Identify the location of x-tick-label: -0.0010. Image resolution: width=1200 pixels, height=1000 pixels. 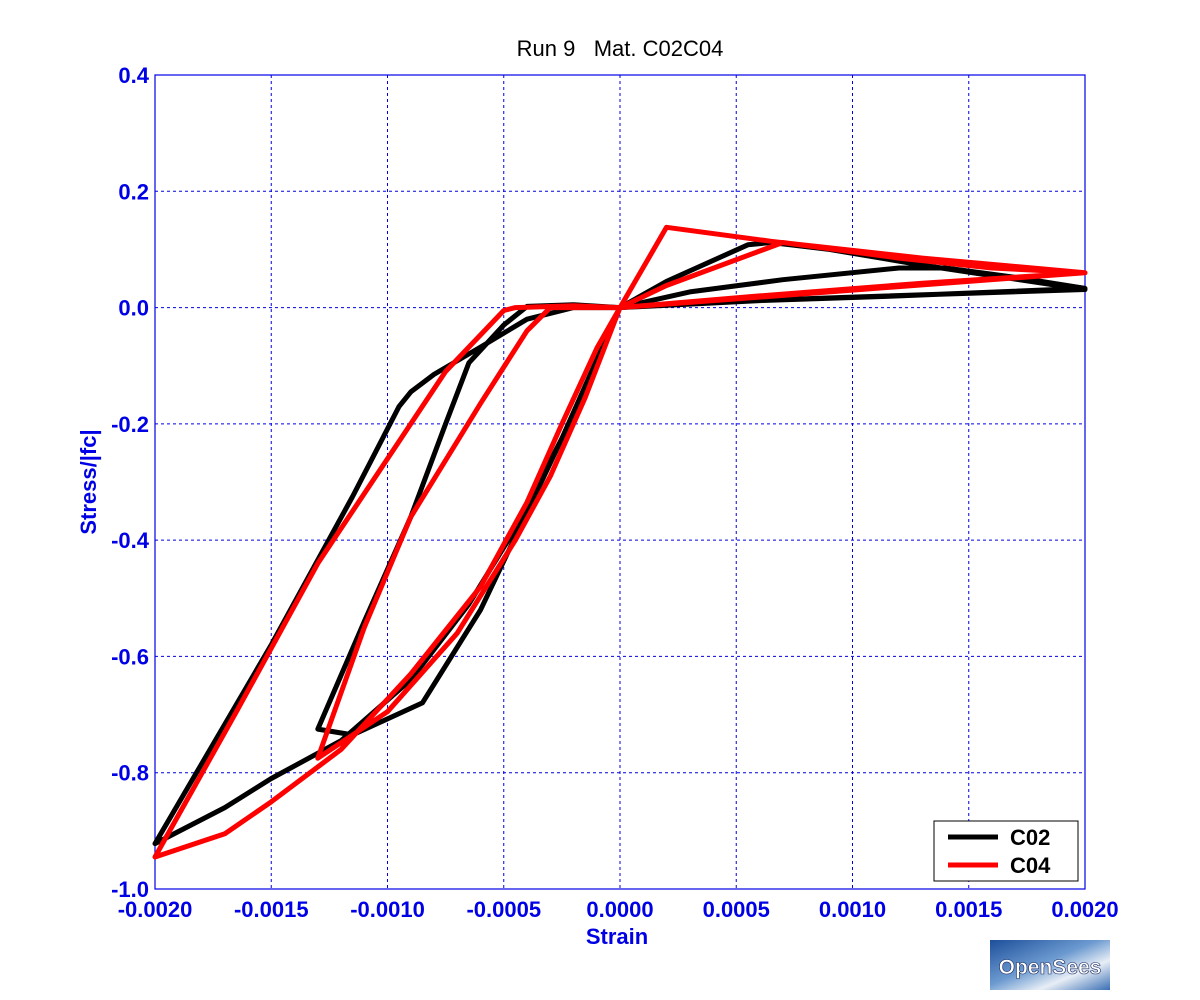
(387, 909).